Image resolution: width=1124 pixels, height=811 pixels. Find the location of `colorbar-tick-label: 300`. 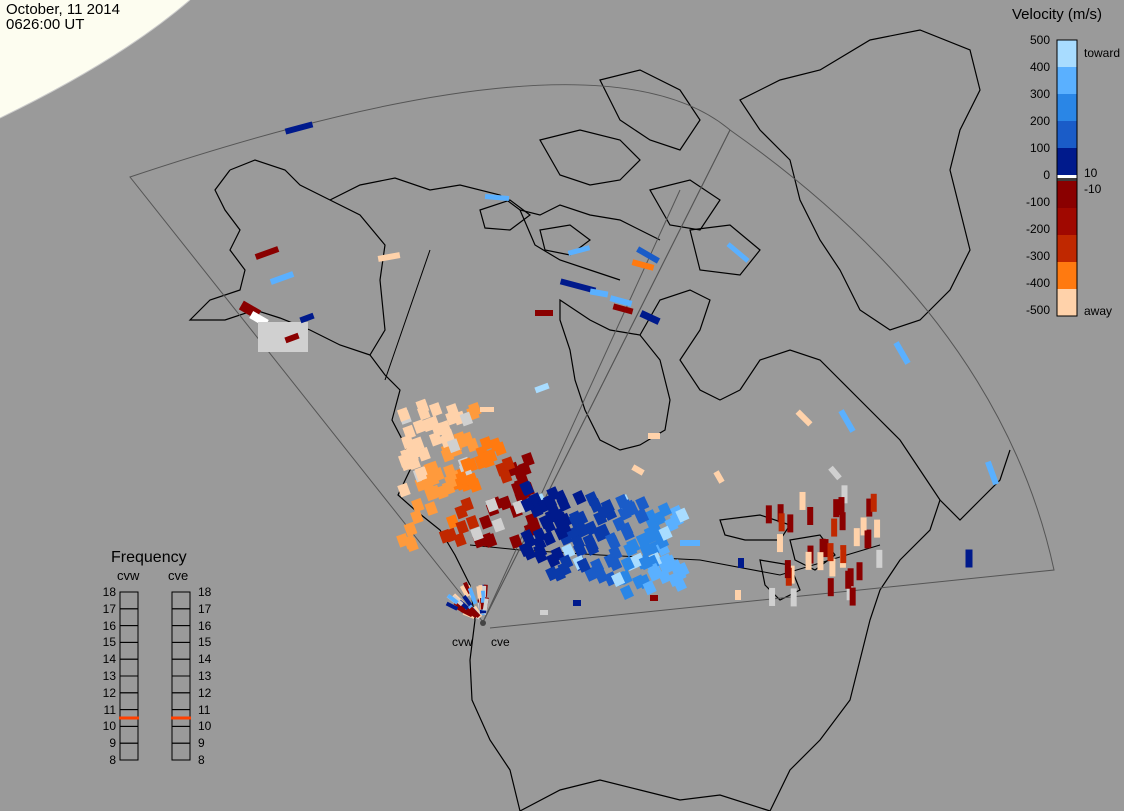

colorbar-tick-label: 300 is located at coordinates (1039, 94).